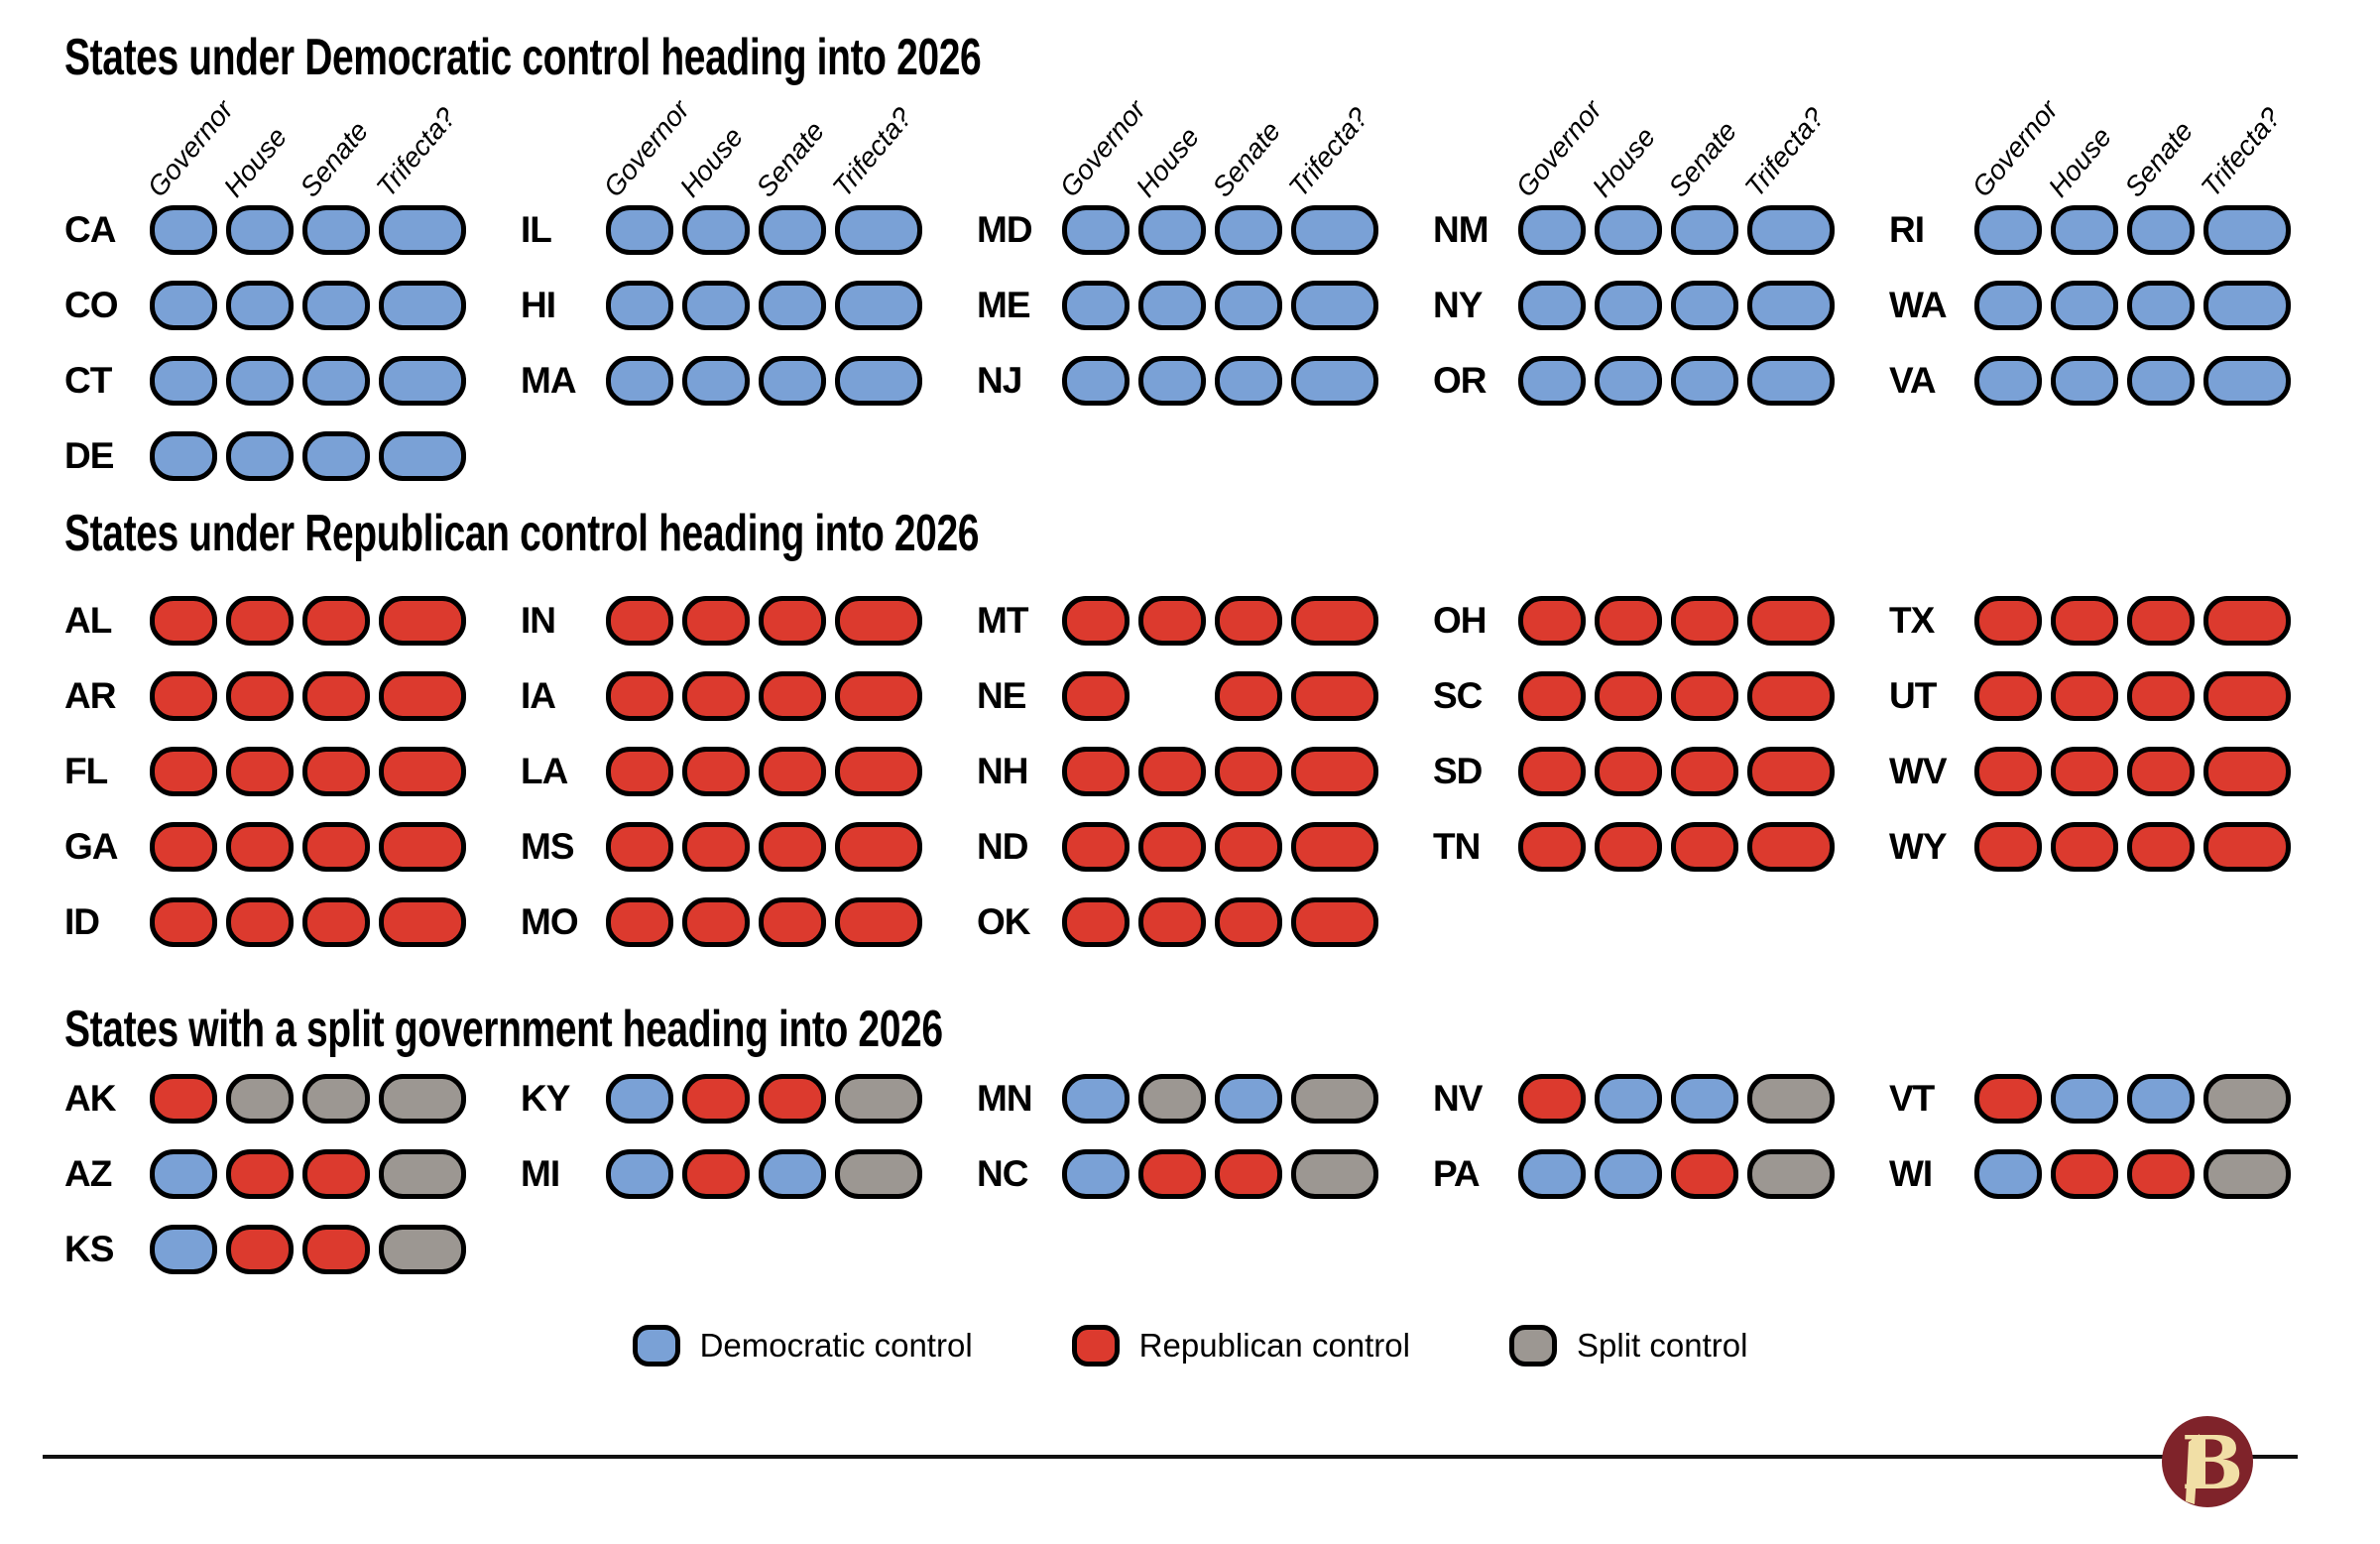 The width and height of the screenshot is (2380, 1544). What do you see at coordinates (1460, 380) in the screenshot?
I see `state-label: OR` at bounding box center [1460, 380].